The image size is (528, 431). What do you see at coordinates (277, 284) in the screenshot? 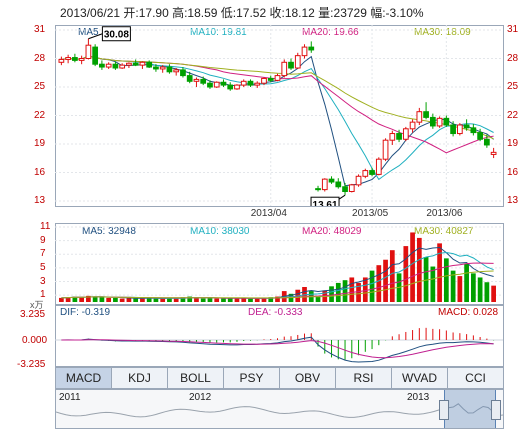
I see `volume-ma30-line` at bounding box center [277, 284].